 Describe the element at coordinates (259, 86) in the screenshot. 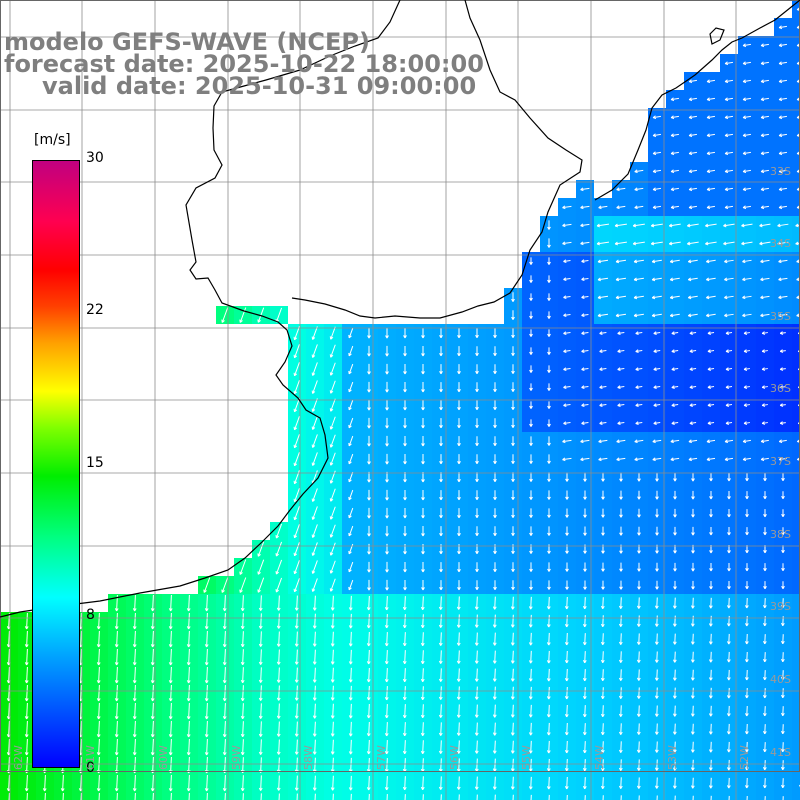

I see `title-valid-date: valid date: 2025-10-31 09:00:00` at that location.